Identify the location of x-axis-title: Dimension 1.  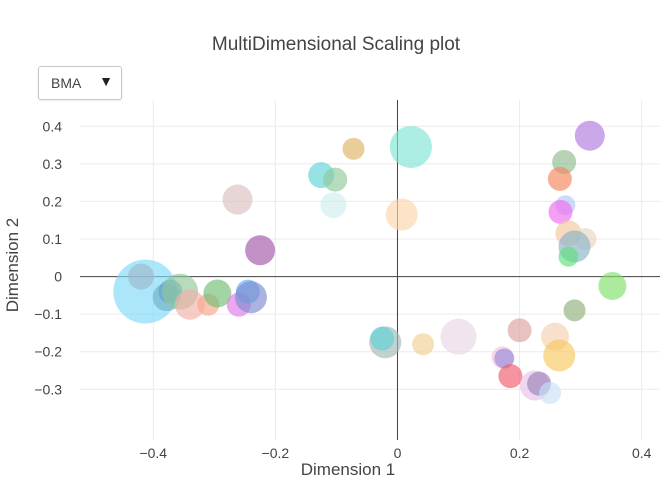
(348, 469).